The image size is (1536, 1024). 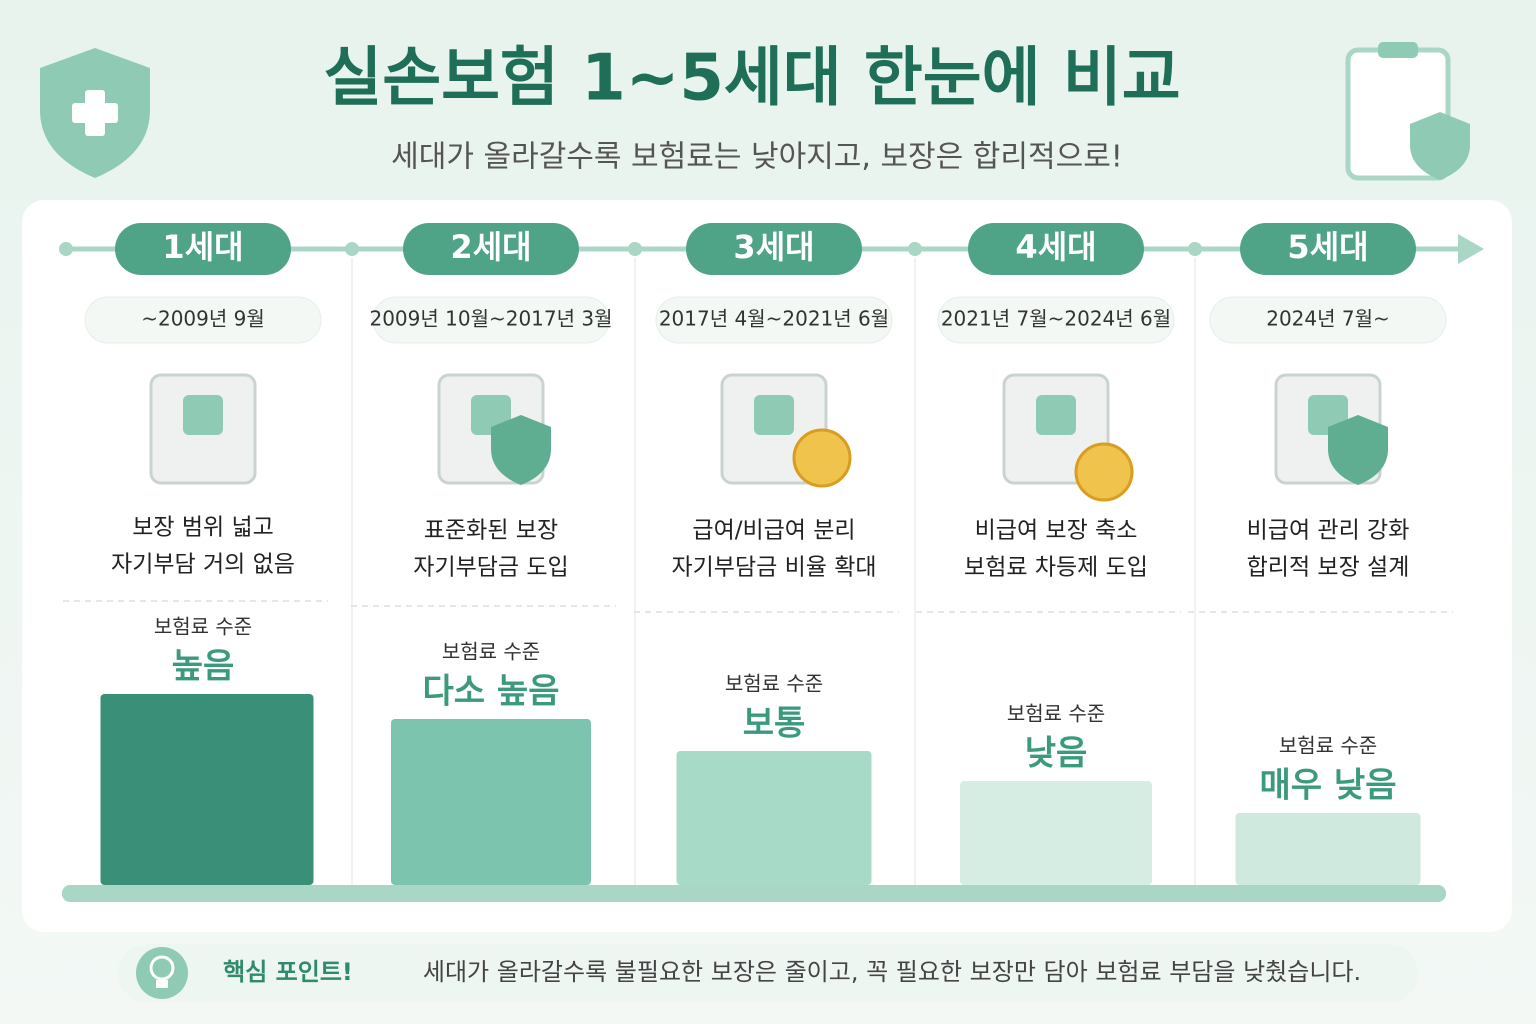 What do you see at coordinates (773, 568) in the screenshot?
I see `description: 자기부담금 비율 확대` at bounding box center [773, 568].